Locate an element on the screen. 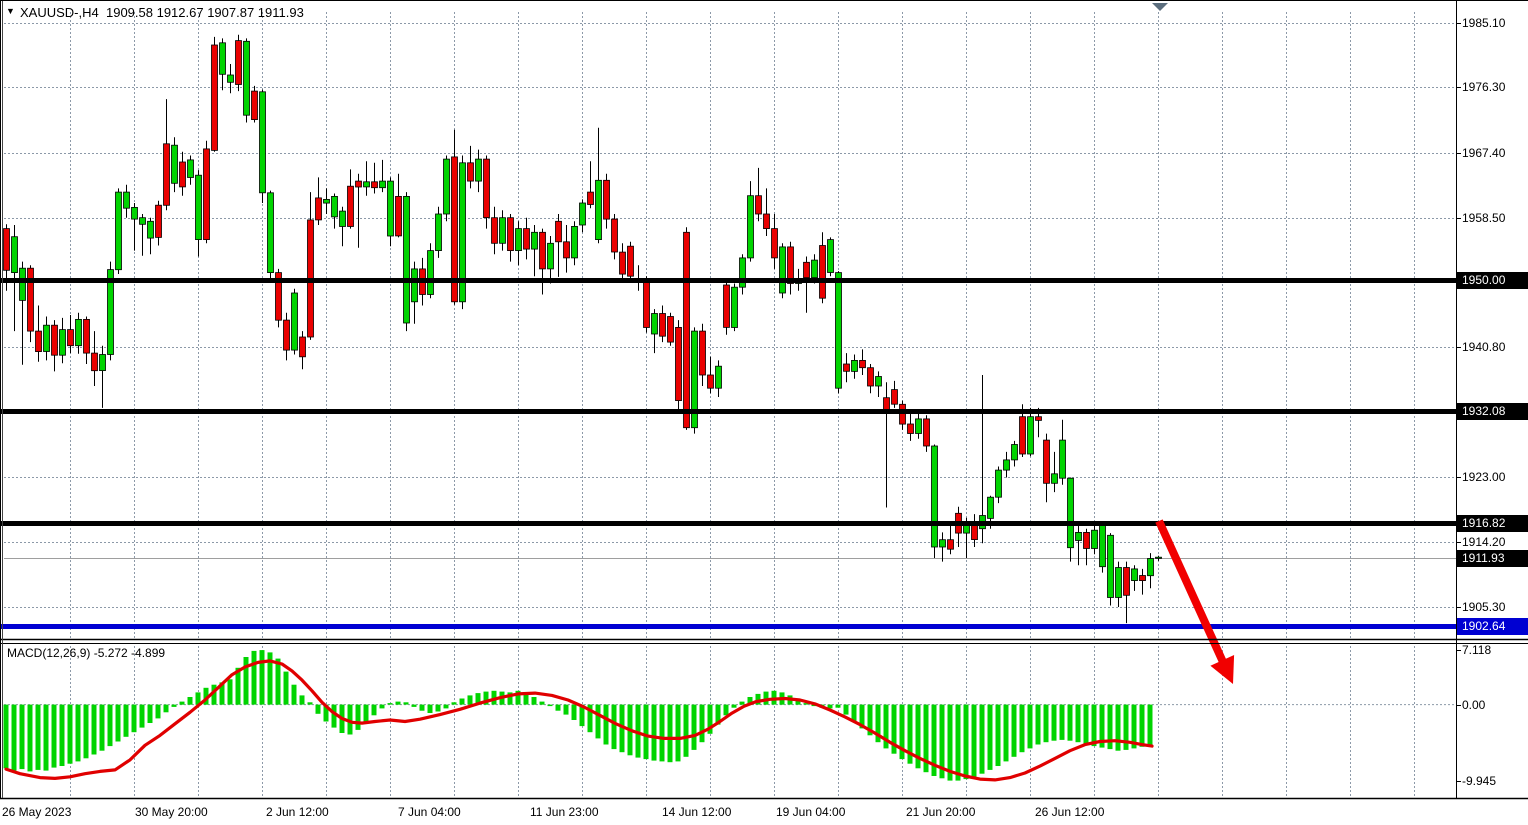 This screenshot has width=1528, height=825. price-label: 1914.20 is located at coordinates (1484, 542).